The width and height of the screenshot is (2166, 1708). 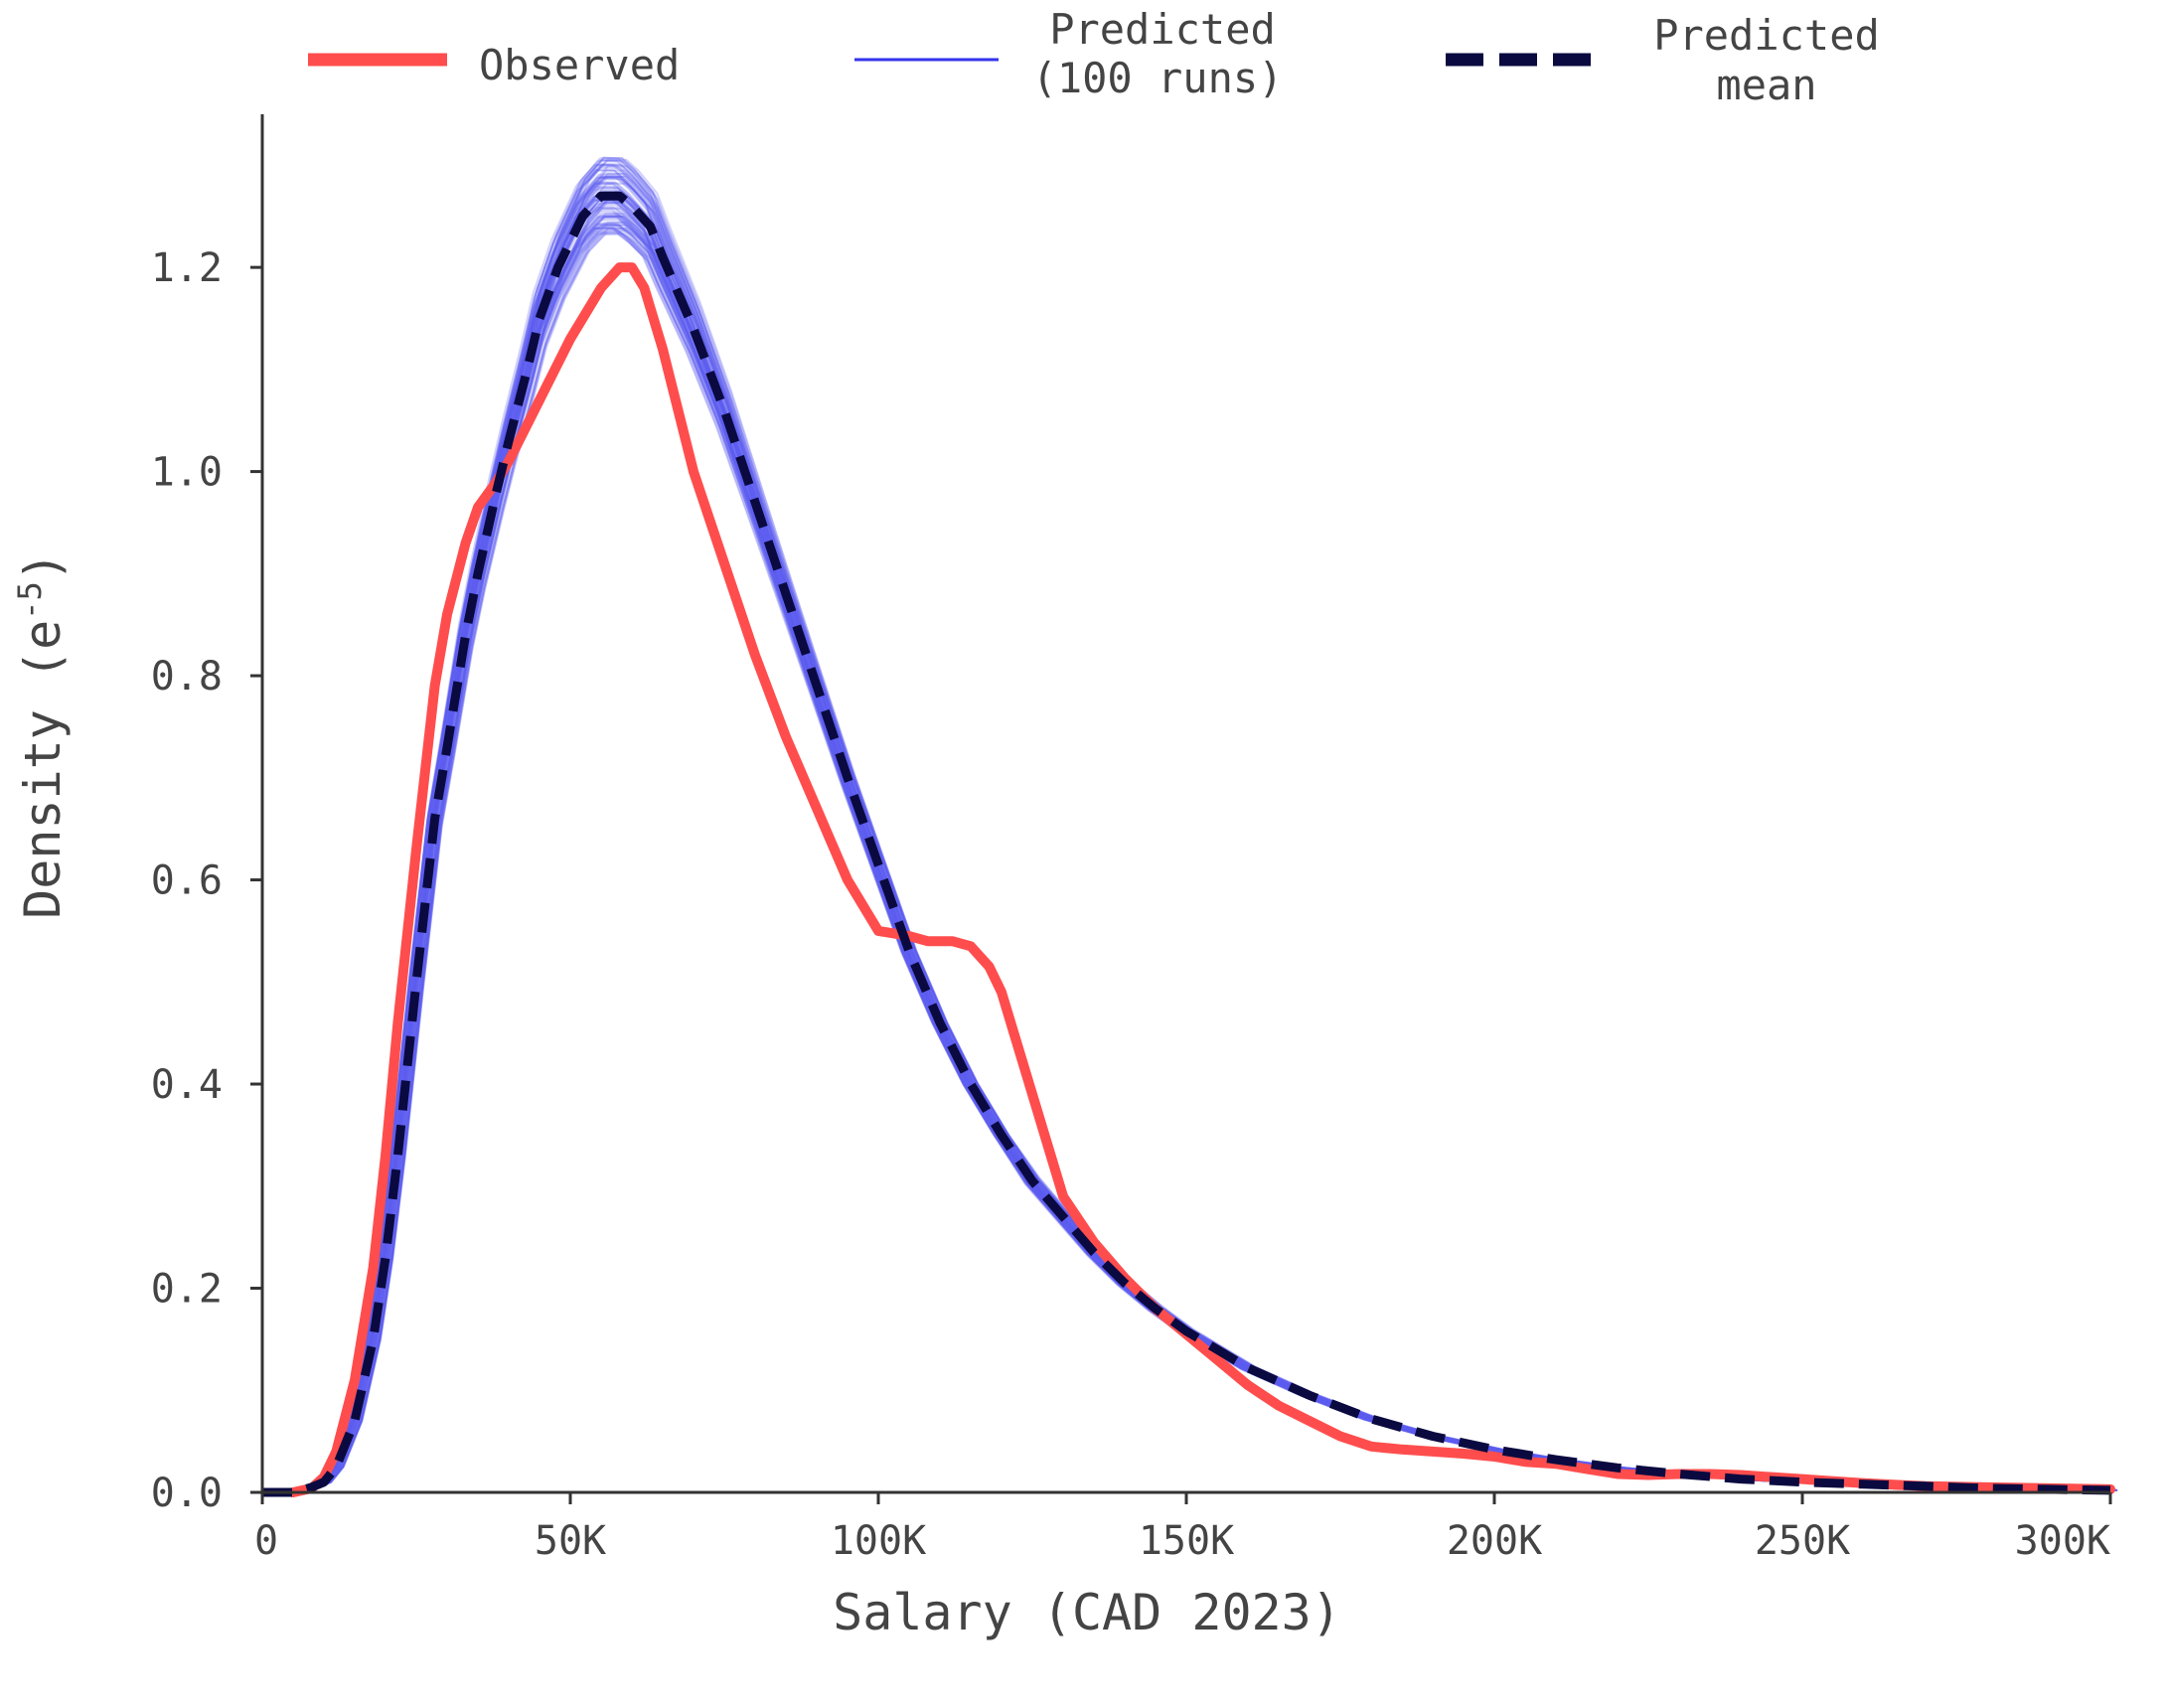 What do you see at coordinates (1162, 29) in the screenshot?
I see `legend-label-predicted-runs-line1: Predicted` at bounding box center [1162, 29].